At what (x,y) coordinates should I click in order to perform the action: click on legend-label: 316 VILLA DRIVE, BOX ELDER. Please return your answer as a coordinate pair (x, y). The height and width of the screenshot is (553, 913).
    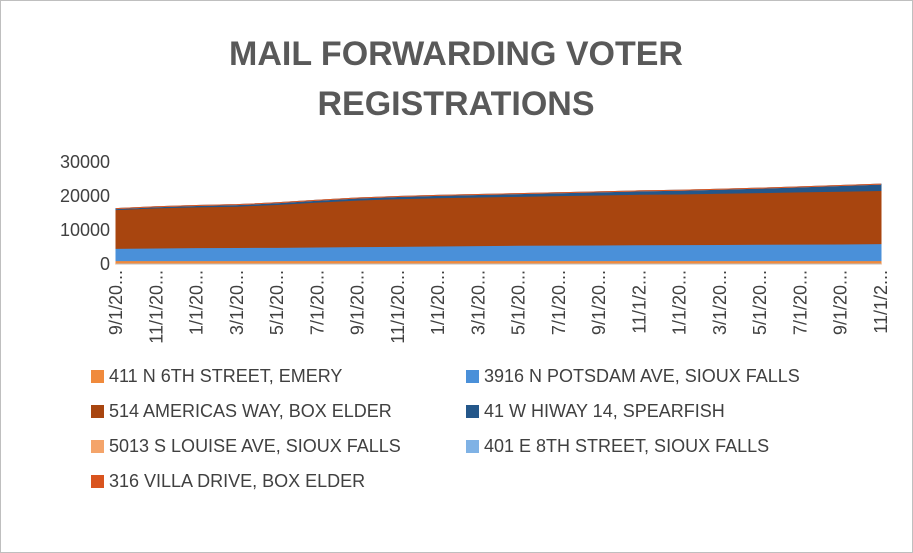
    Looking at the image, I should click on (237, 481).